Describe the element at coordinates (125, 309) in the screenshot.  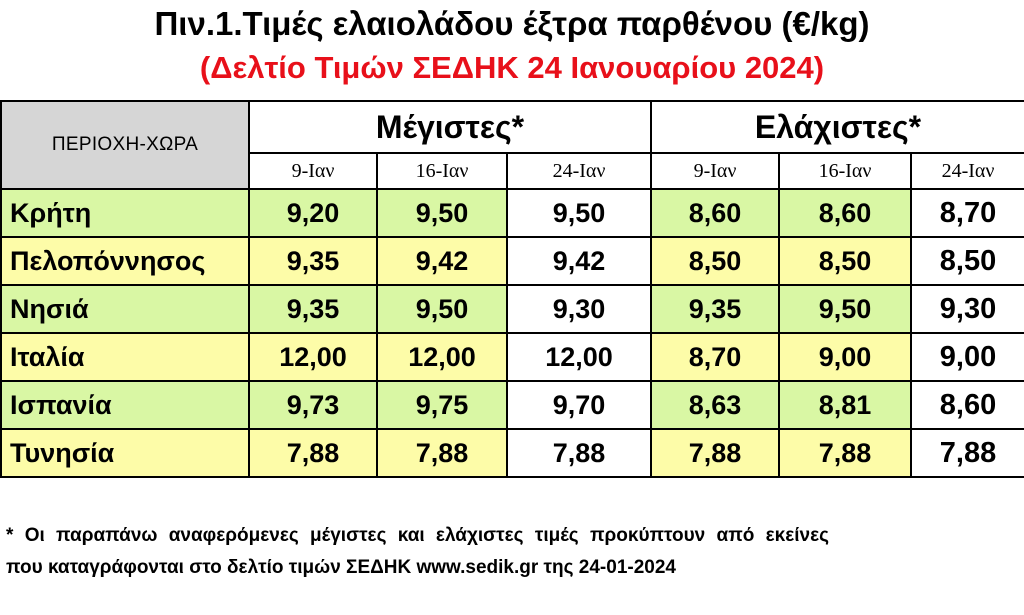
I see `region-cell: Νησιά` at that location.